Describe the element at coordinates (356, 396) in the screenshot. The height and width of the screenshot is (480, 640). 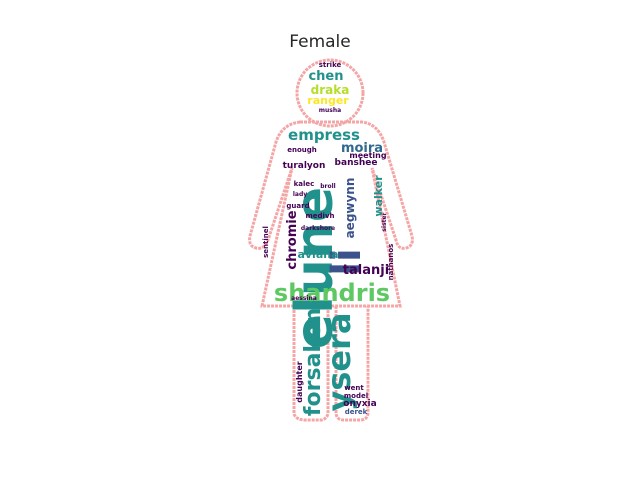
I see `cloud-word: model` at that location.